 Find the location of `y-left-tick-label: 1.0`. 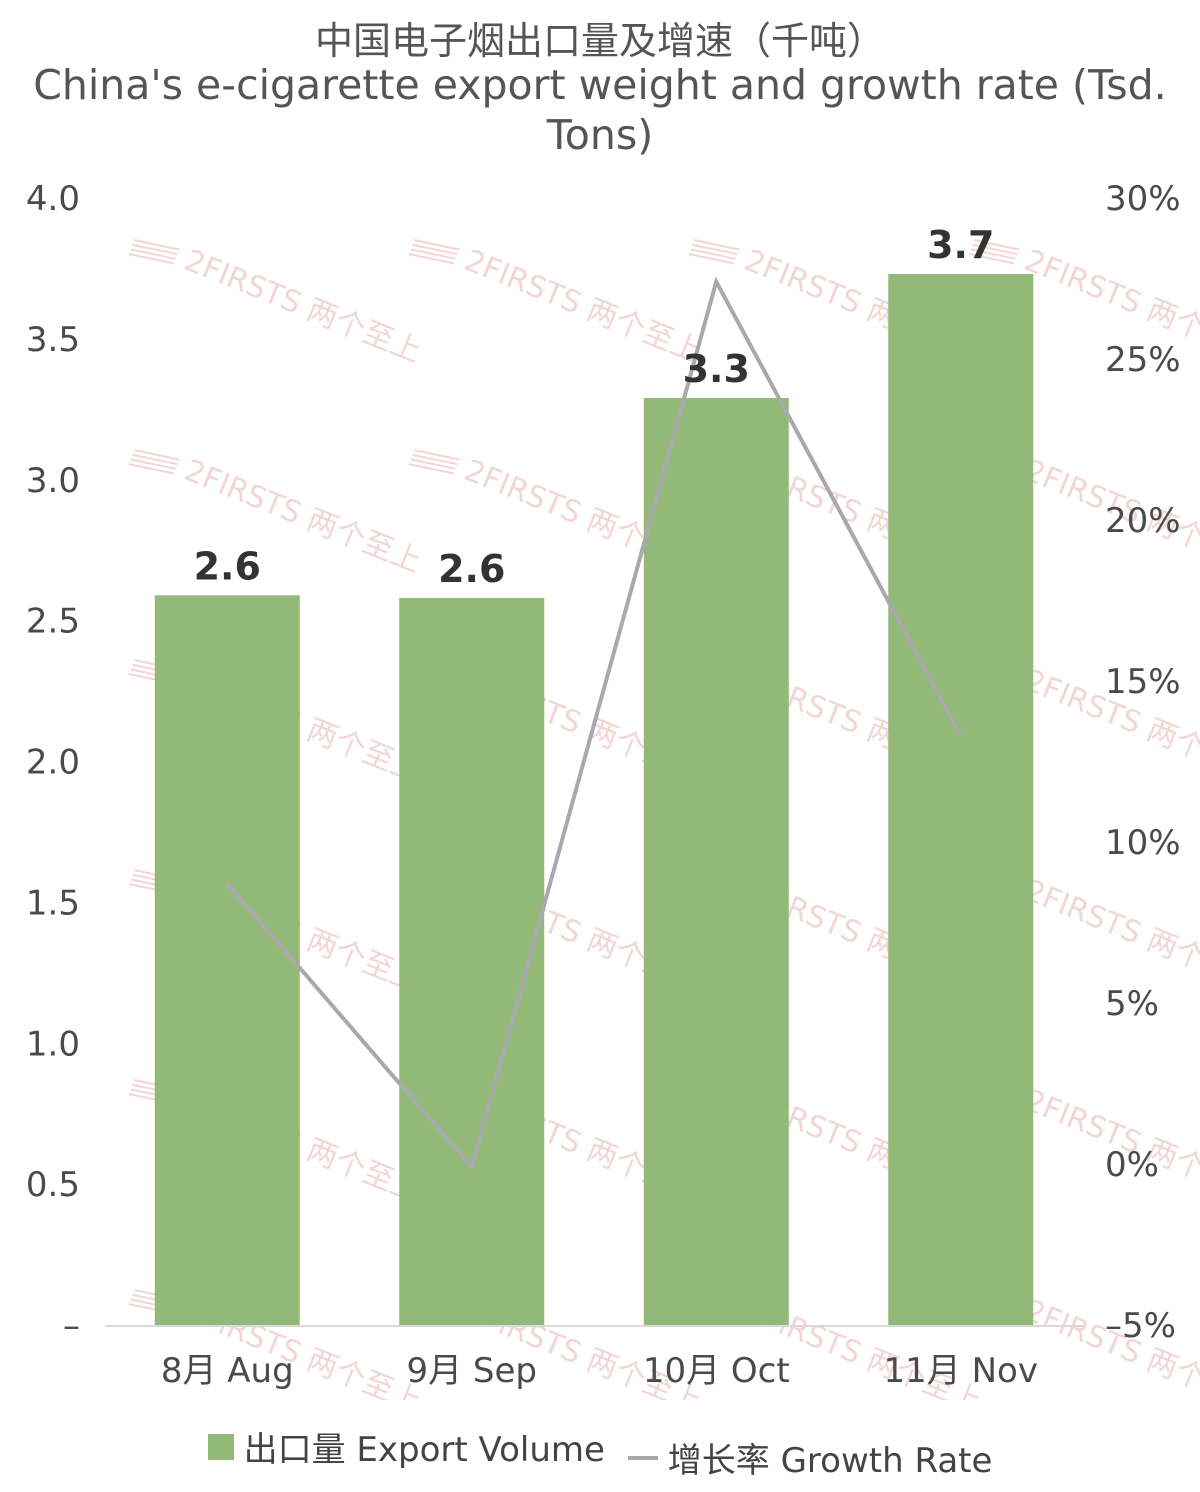

y-left-tick-label: 1.0 is located at coordinates (53, 1044).